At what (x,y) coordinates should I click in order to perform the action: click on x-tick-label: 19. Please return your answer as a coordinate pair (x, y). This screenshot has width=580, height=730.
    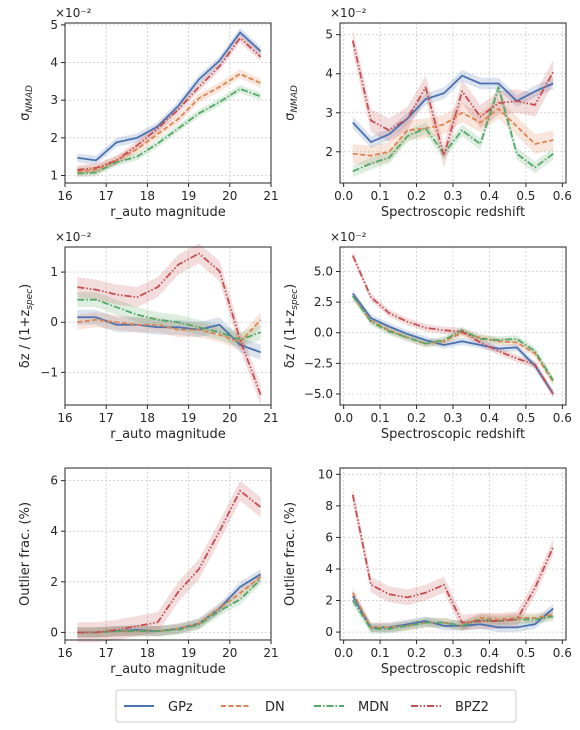
    Looking at the image, I should click on (188, 196).